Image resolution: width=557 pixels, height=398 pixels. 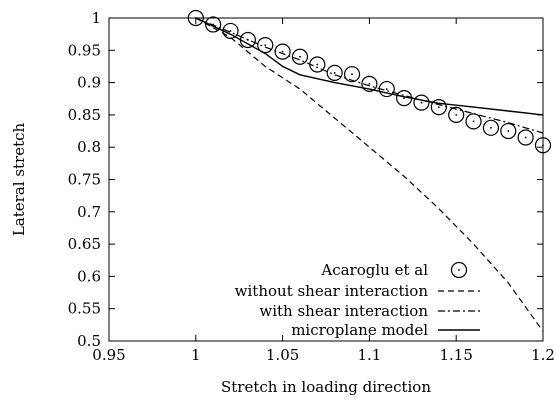 I want to click on y-tick-label: 1, so click(x=96, y=18).